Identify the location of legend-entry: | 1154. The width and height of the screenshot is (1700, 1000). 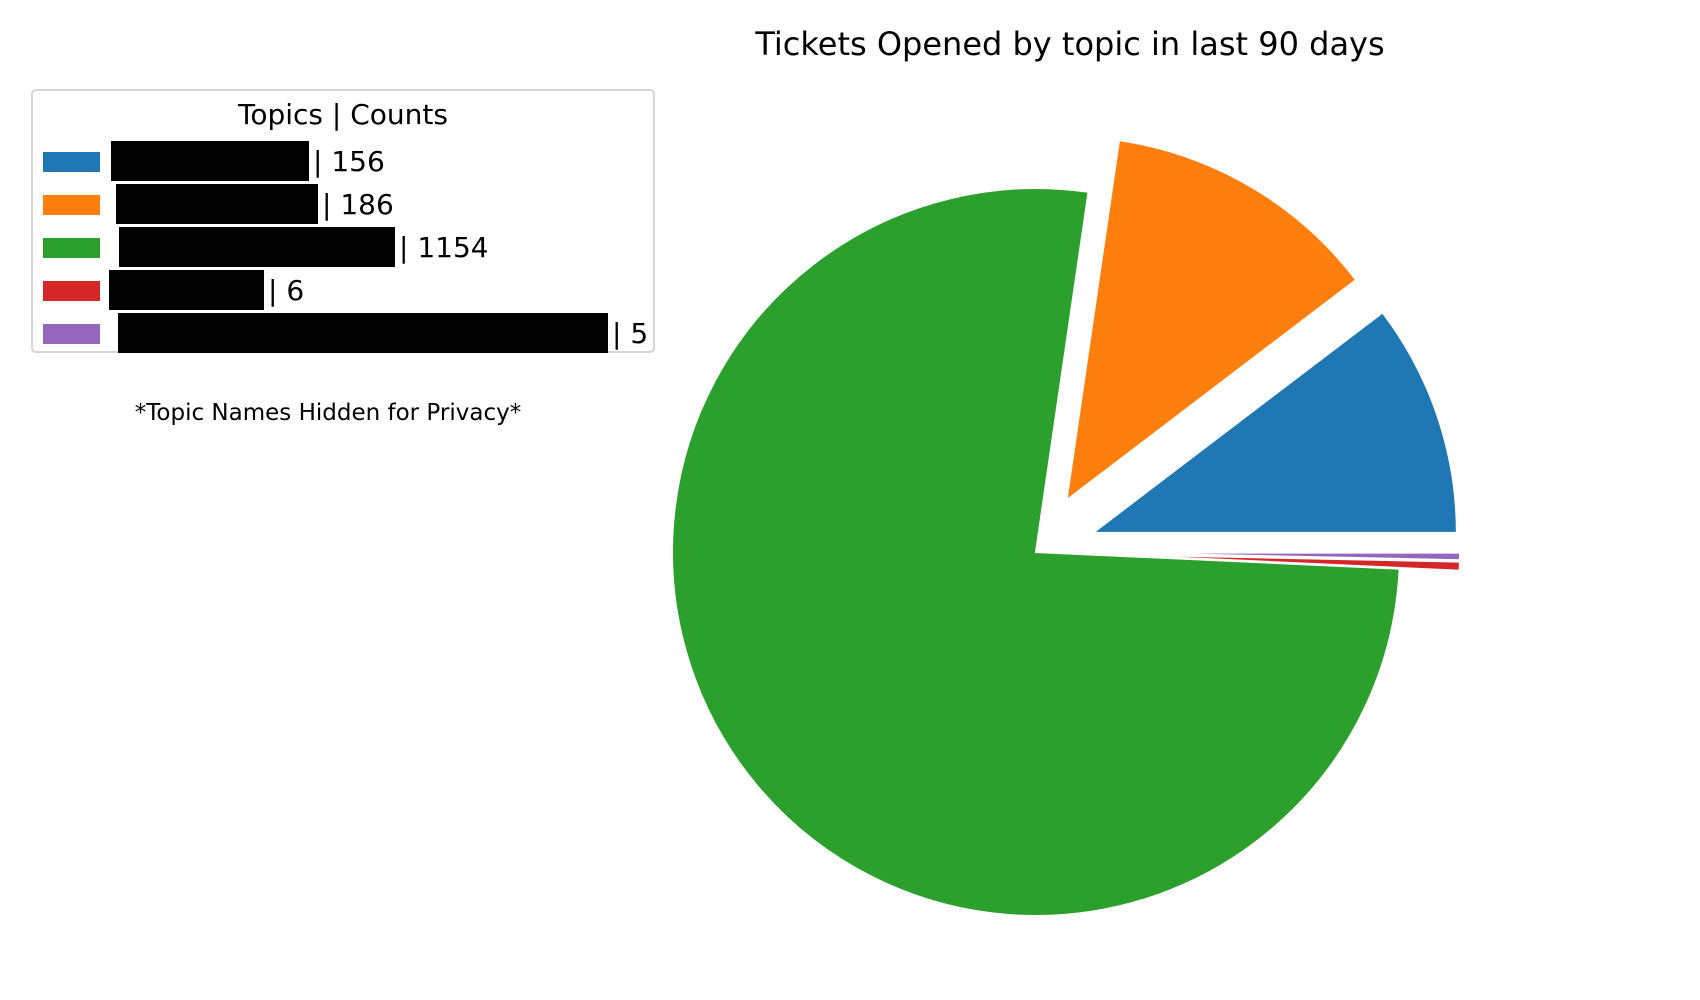
(343, 248).